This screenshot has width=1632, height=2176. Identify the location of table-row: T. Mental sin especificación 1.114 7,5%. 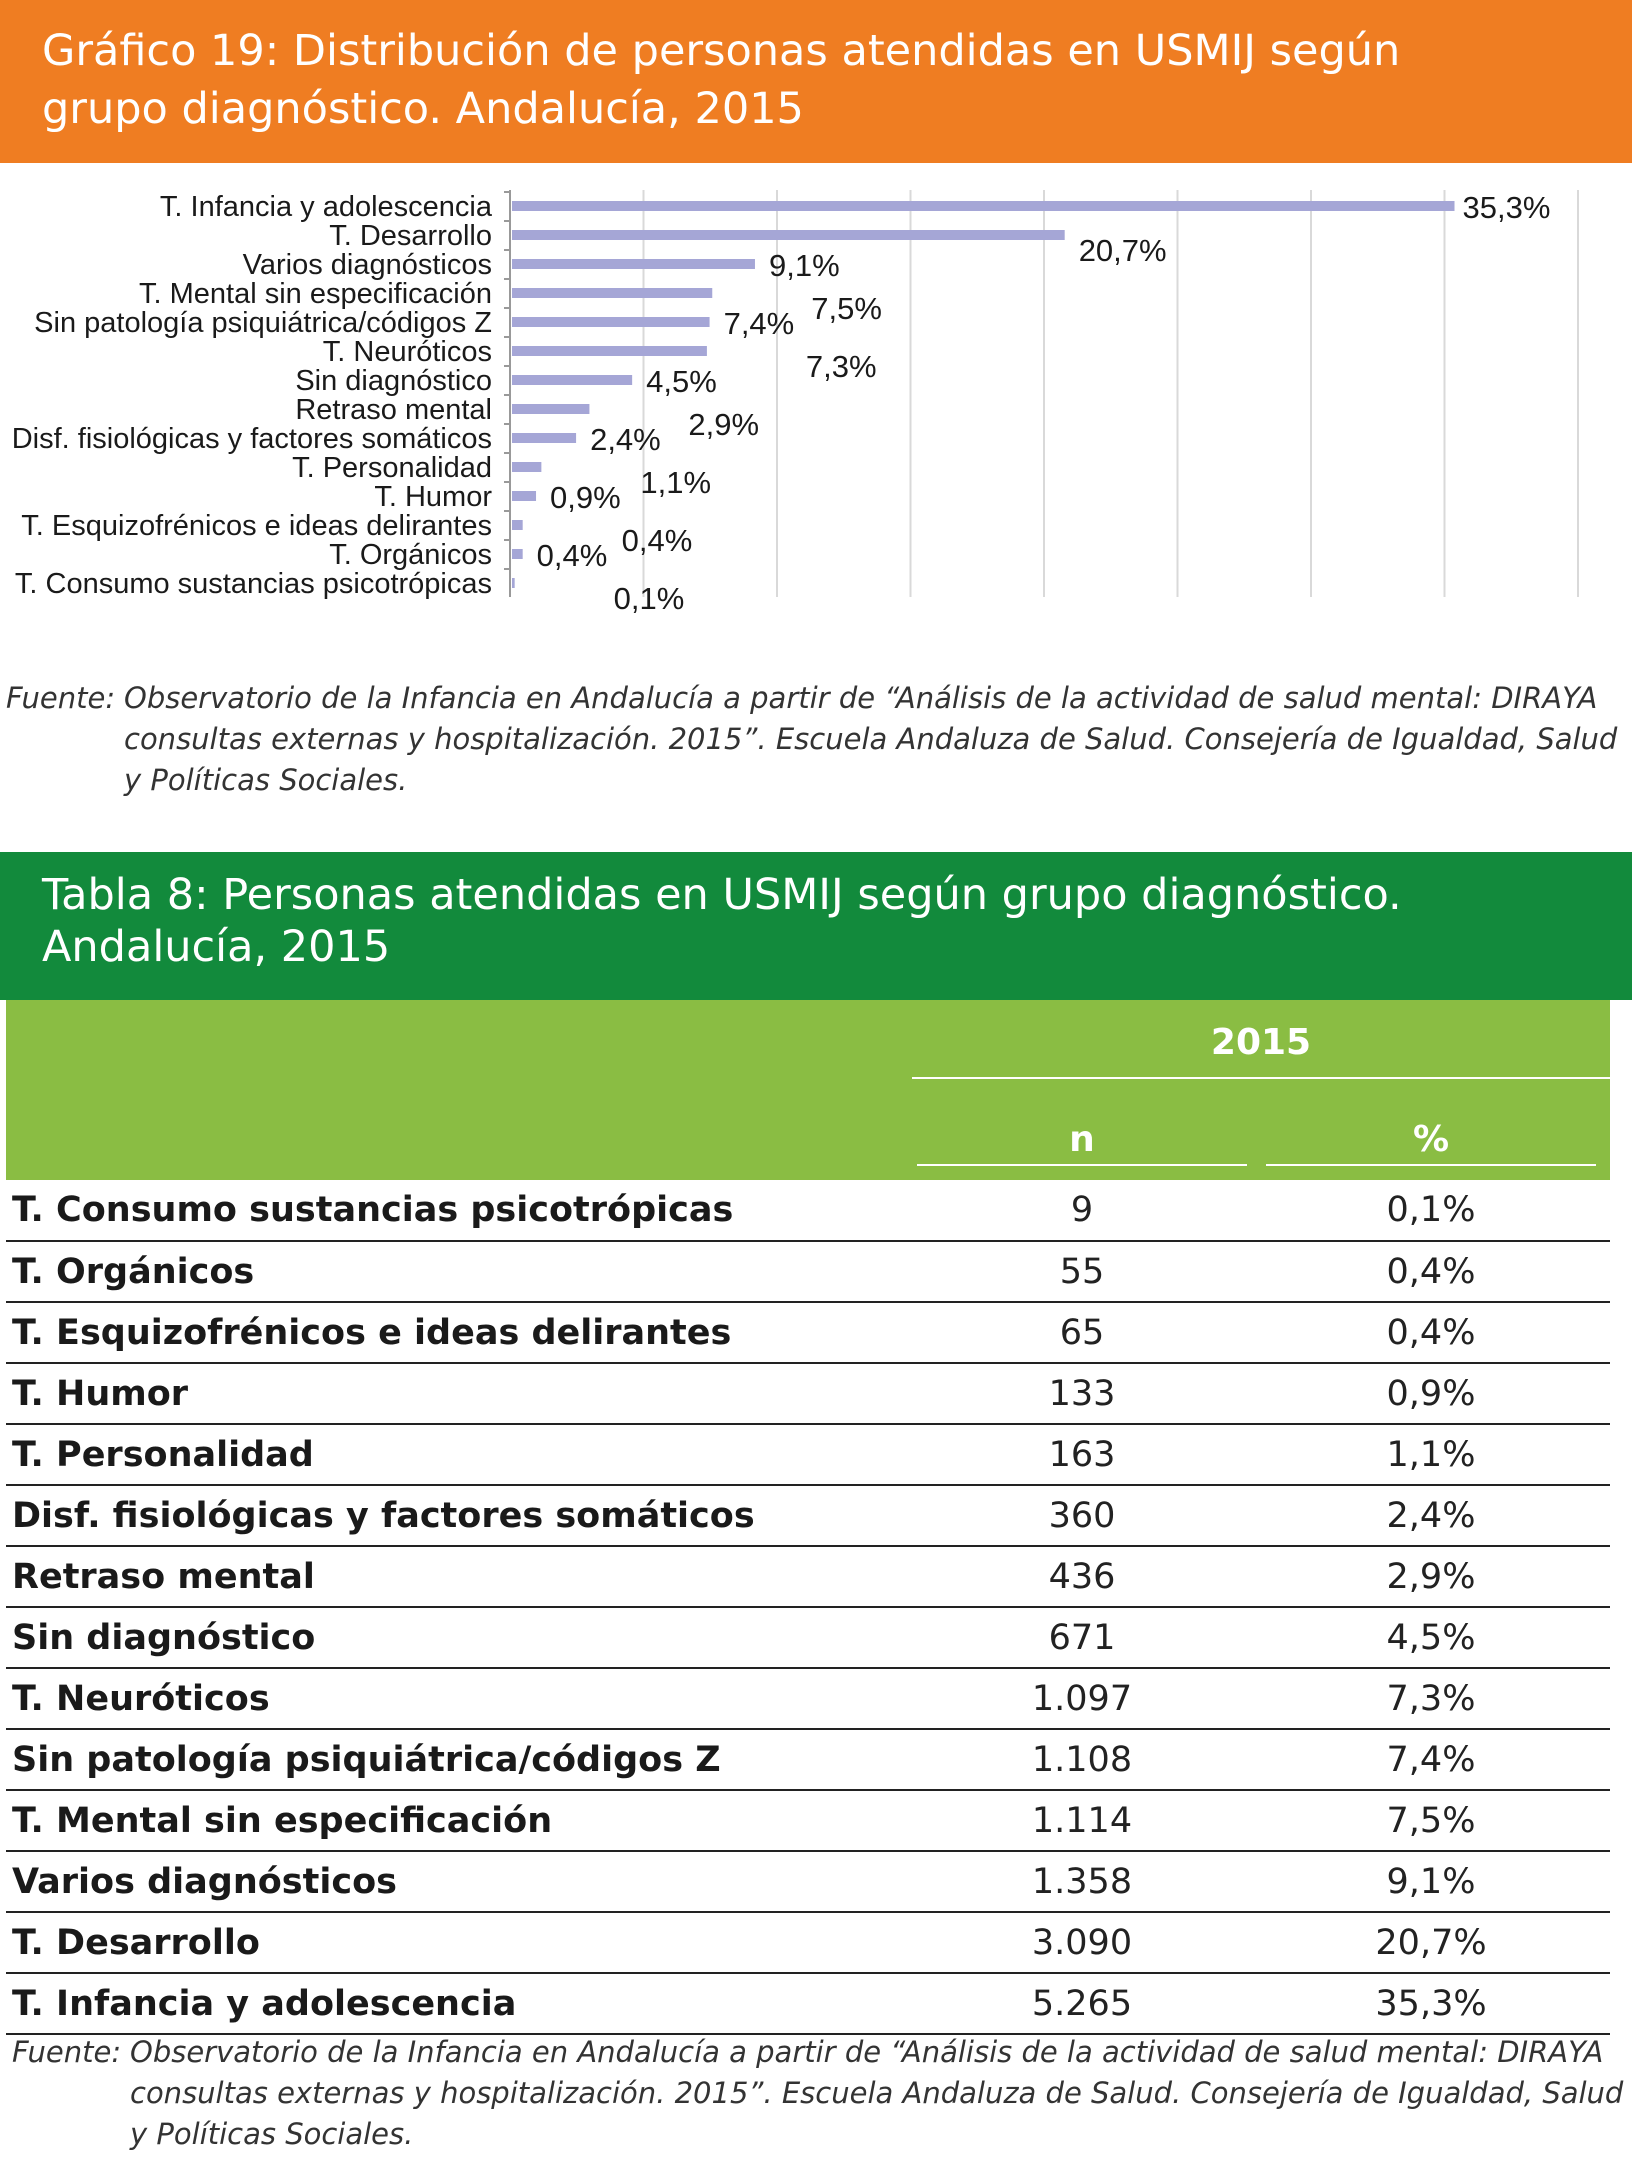
(808, 1821).